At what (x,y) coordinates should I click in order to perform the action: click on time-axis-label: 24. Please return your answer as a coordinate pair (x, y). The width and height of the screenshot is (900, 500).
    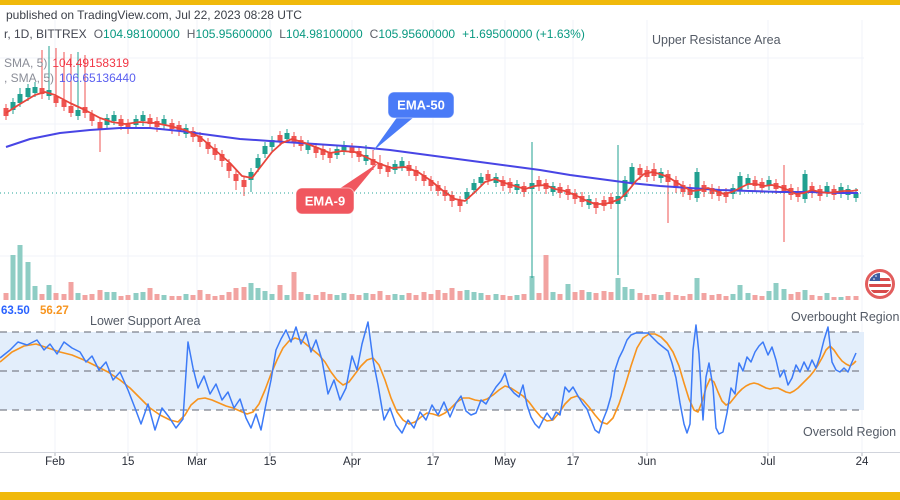
    Looking at the image, I should click on (862, 462).